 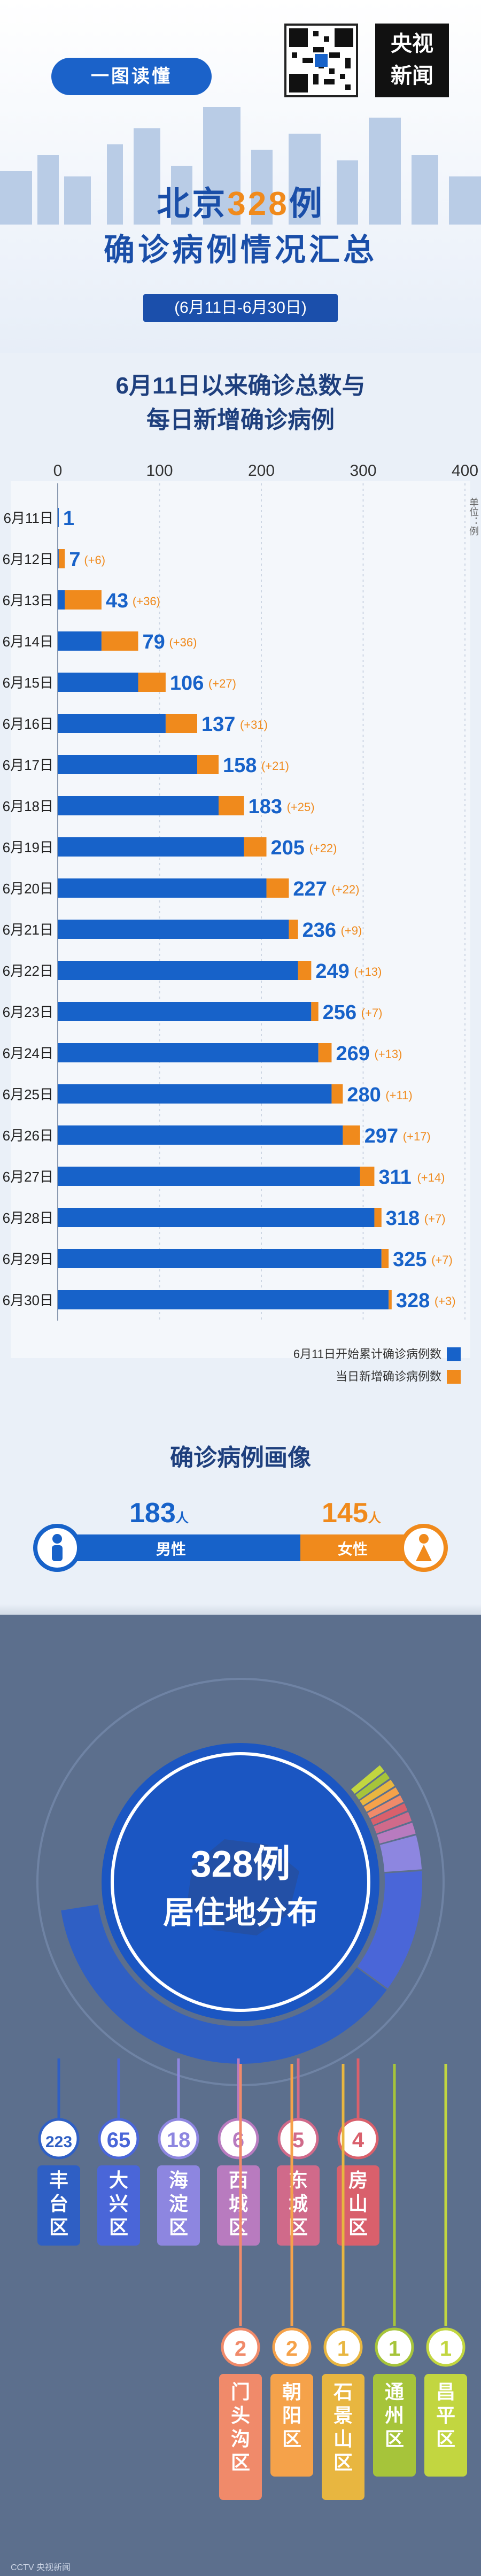 I want to click on district-count: 18, so click(x=179, y=2140).